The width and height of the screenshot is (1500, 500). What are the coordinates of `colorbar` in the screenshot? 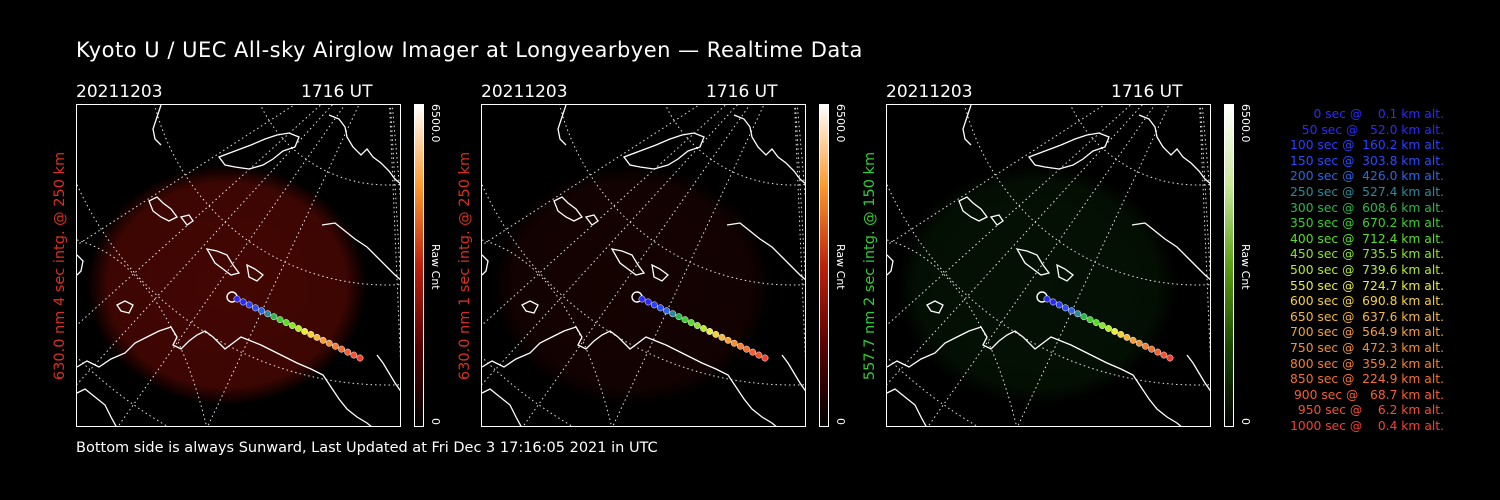 It's located at (419, 265).